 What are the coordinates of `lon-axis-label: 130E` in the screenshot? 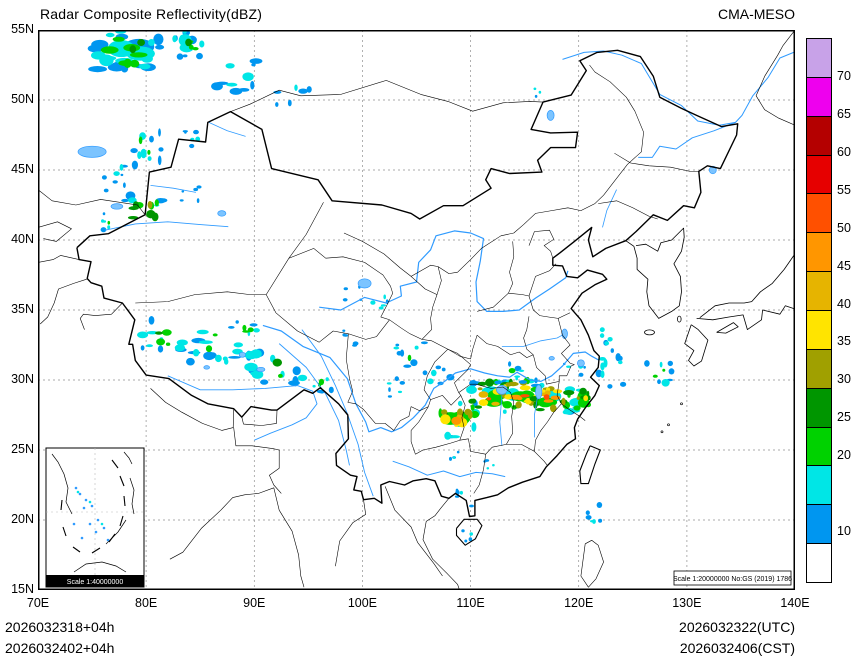 It's located at (687, 603).